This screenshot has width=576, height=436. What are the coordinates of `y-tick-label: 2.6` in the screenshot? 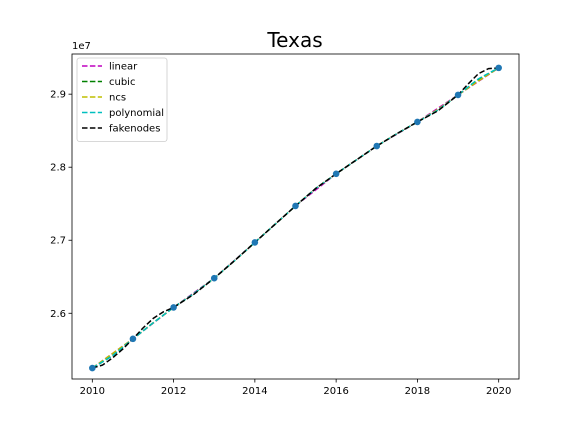 It's located at (58, 314).